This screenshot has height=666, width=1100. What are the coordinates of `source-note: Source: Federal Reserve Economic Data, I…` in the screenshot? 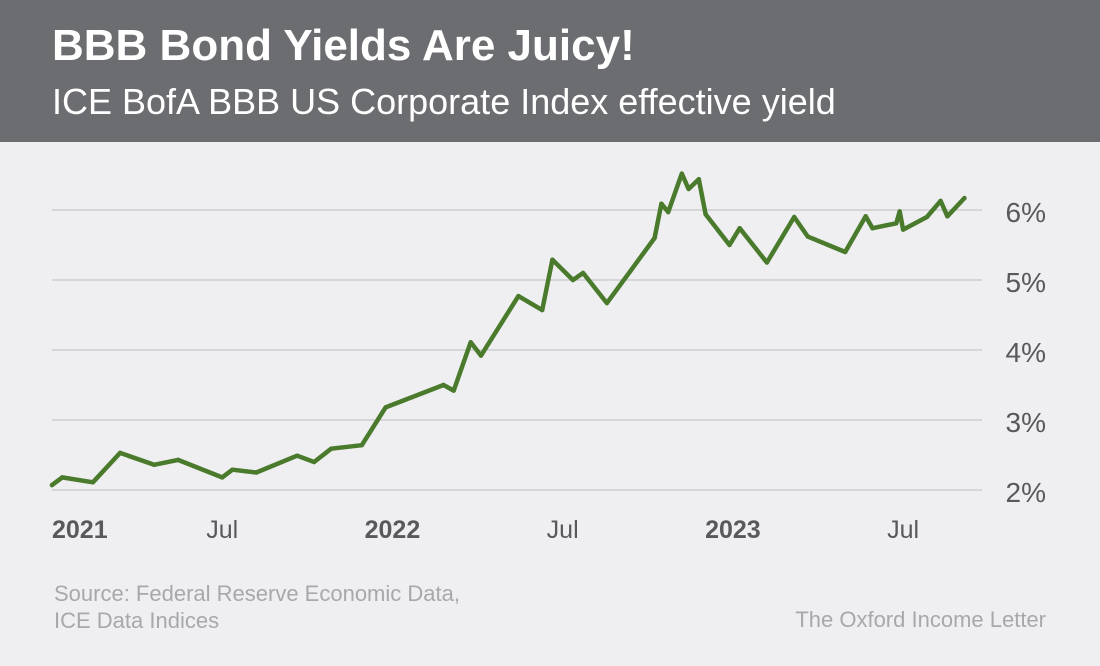 It's located at (257, 607).